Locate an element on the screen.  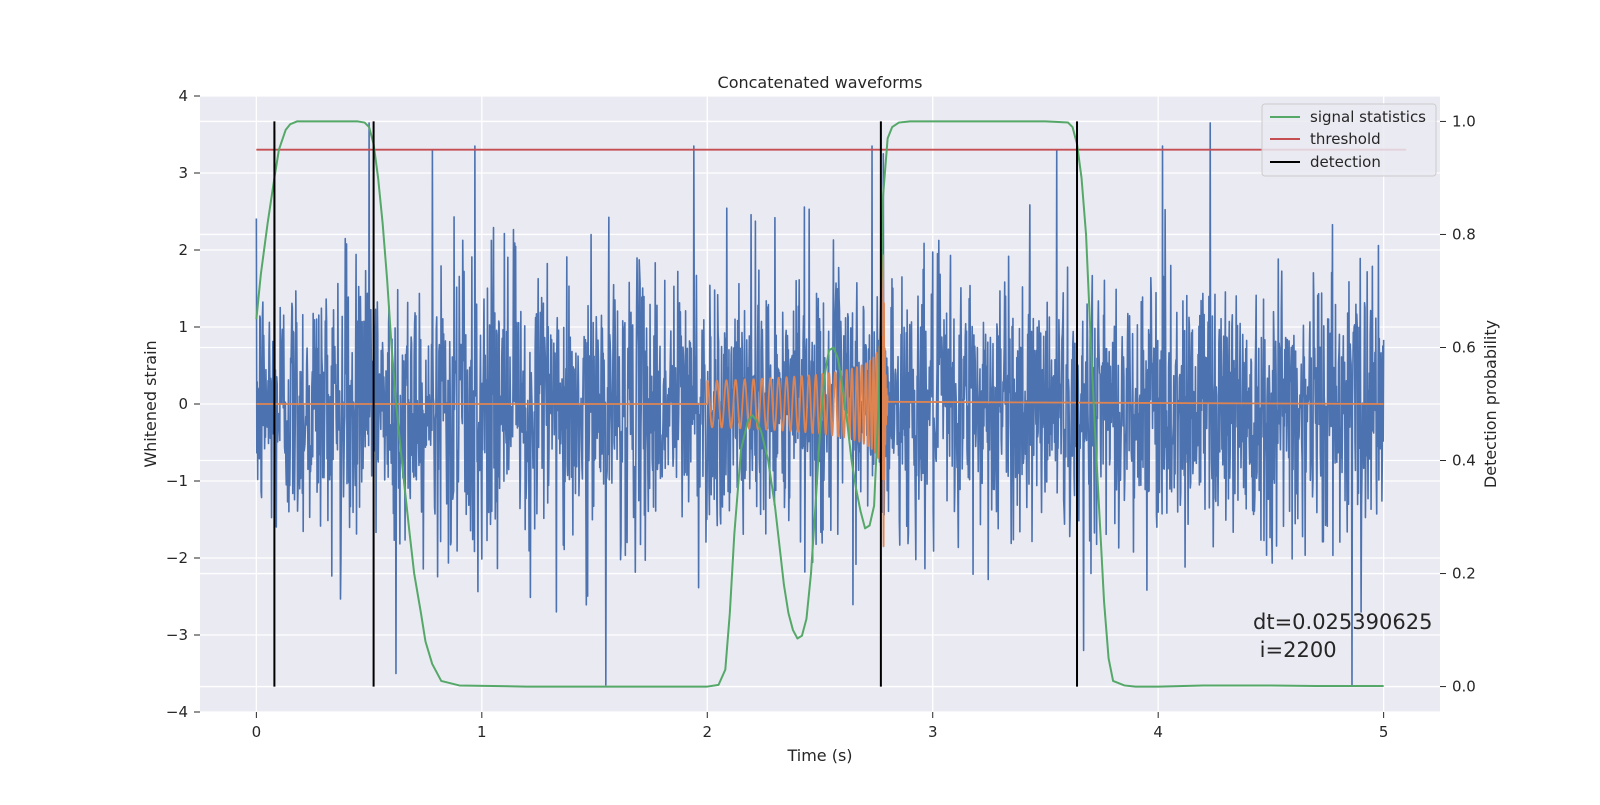
annotation-line-2: i=2200 is located at coordinates (1295, 650).